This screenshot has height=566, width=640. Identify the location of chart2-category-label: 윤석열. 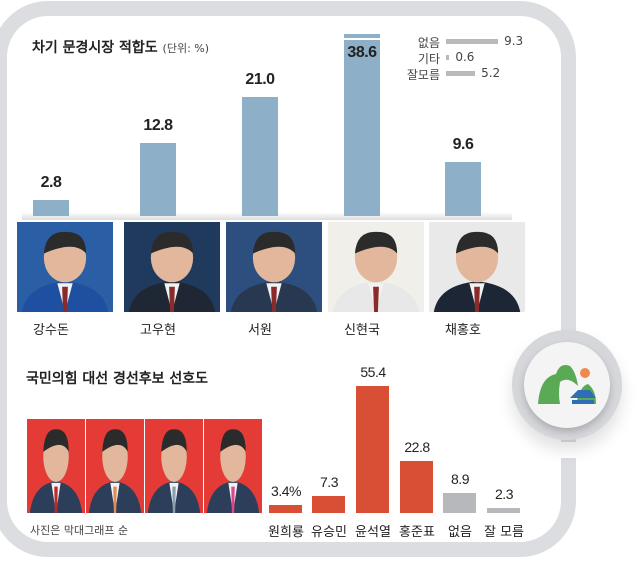
(373, 532).